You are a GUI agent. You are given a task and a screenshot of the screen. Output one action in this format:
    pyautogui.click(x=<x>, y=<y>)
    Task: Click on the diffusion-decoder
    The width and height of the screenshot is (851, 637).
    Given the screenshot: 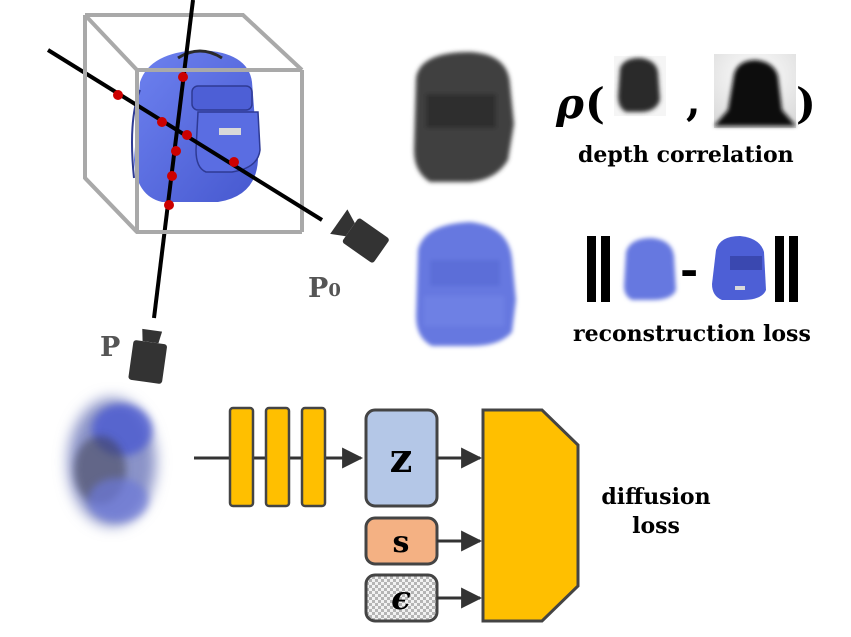 What is the action you would take?
    pyautogui.click(x=530, y=515)
    